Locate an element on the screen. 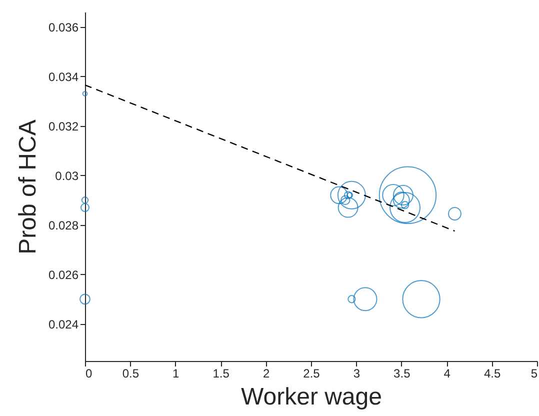 The width and height of the screenshot is (539, 416). x-tick-label: 2 is located at coordinates (266, 373).